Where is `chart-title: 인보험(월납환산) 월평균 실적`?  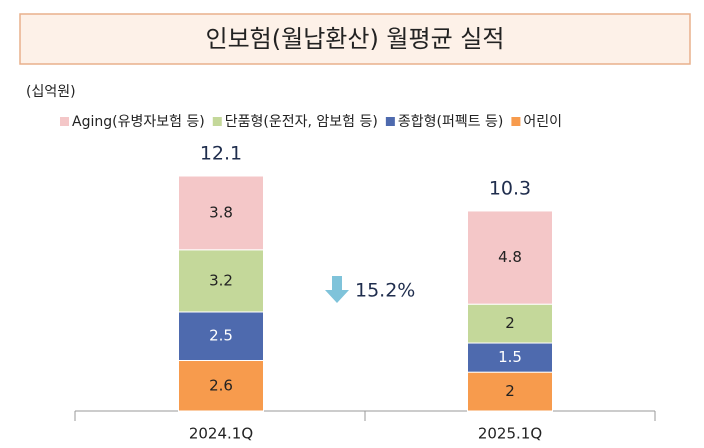 chart-title: 인보험(월납환산) 월평균 실적 is located at coordinates (355, 39).